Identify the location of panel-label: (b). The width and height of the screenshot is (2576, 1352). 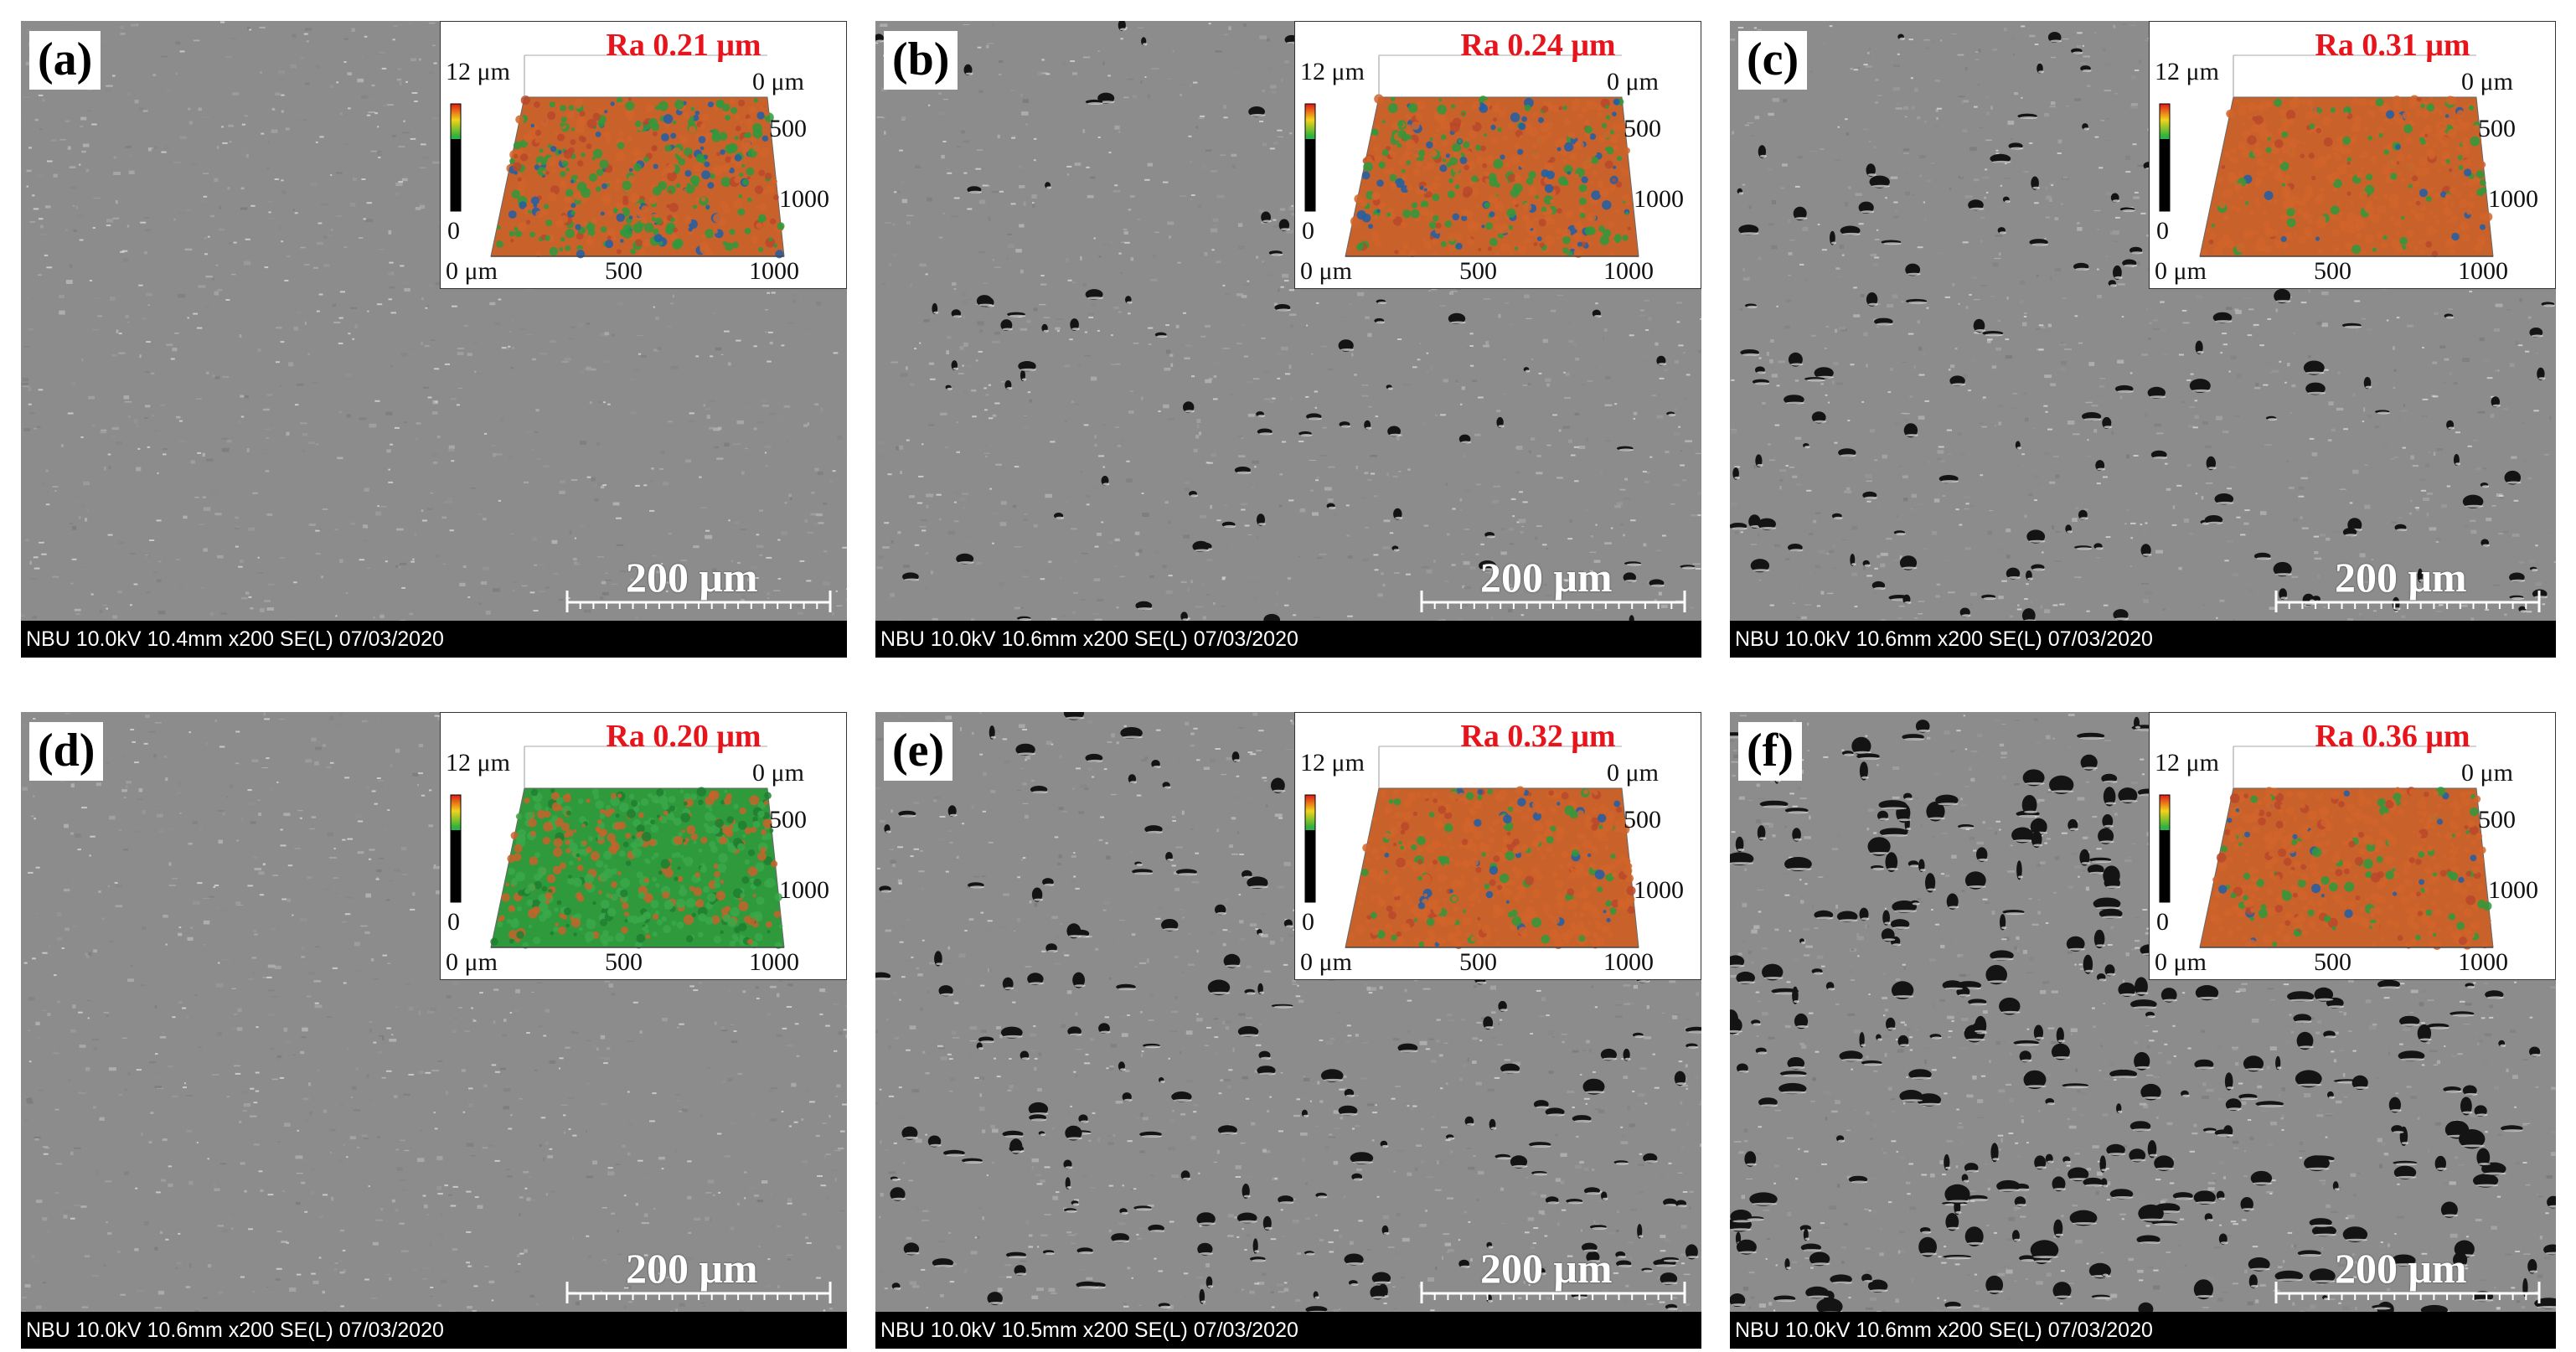
(921, 60).